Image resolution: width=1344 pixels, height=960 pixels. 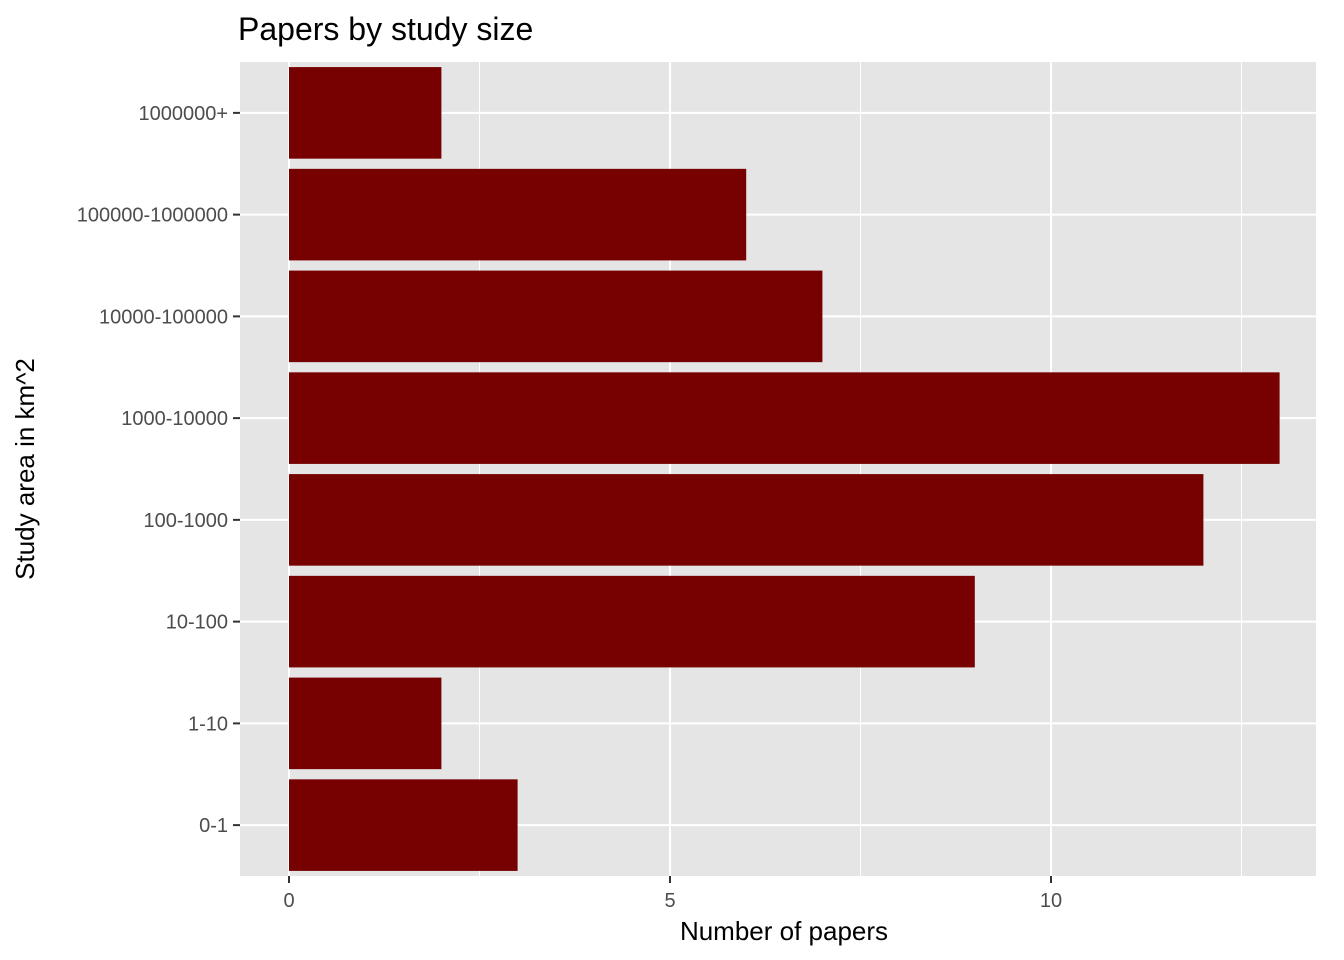 I want to click on y-tick-label: 10000-100000, so click(x=163, y=317).